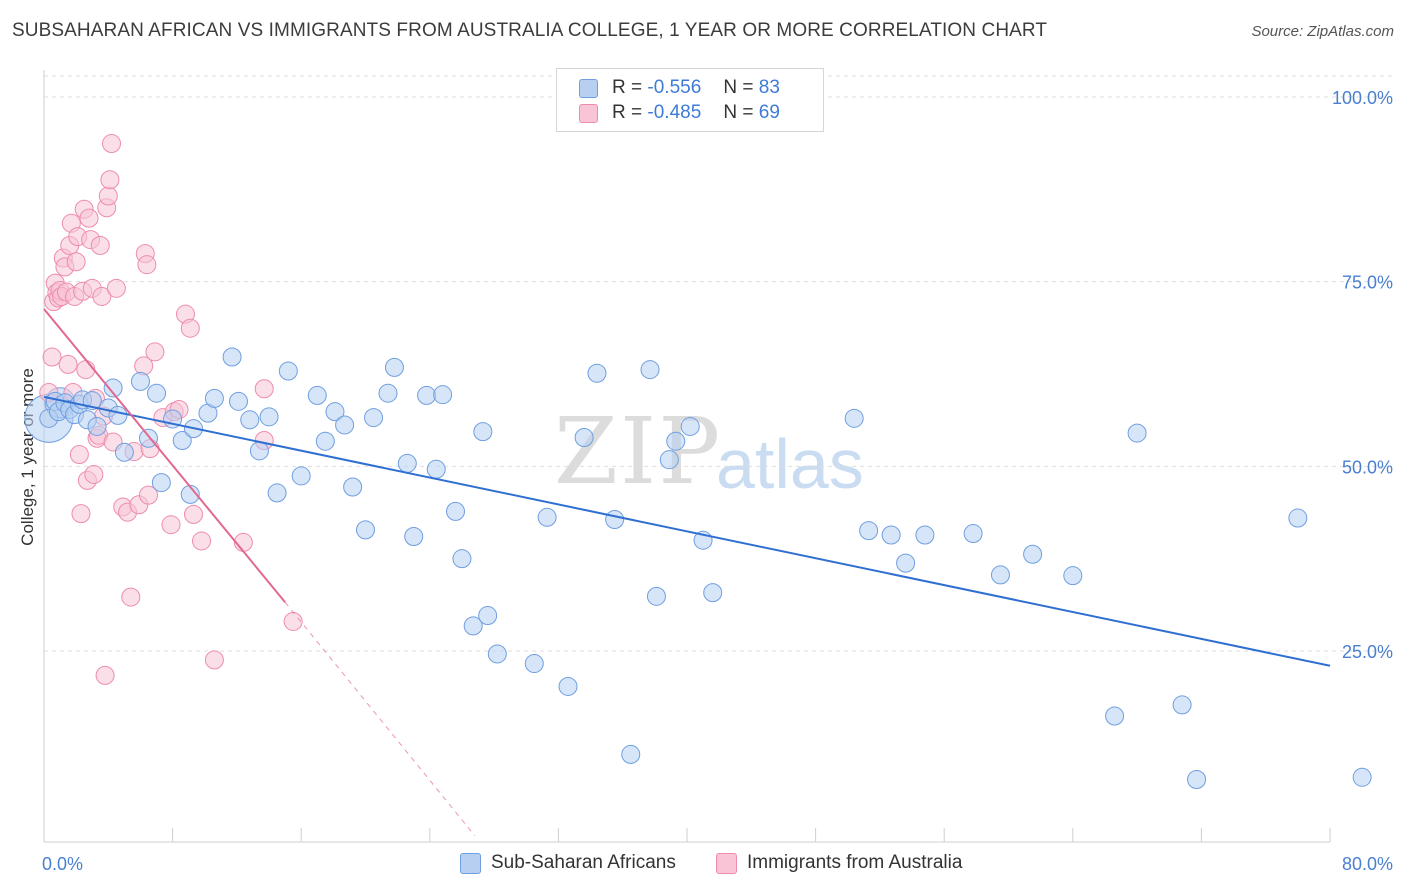  What do you see at coordinates (790, 464) in the screenshot?
I see `watermark-atlas: atlas` at bounding box center [790, 464].